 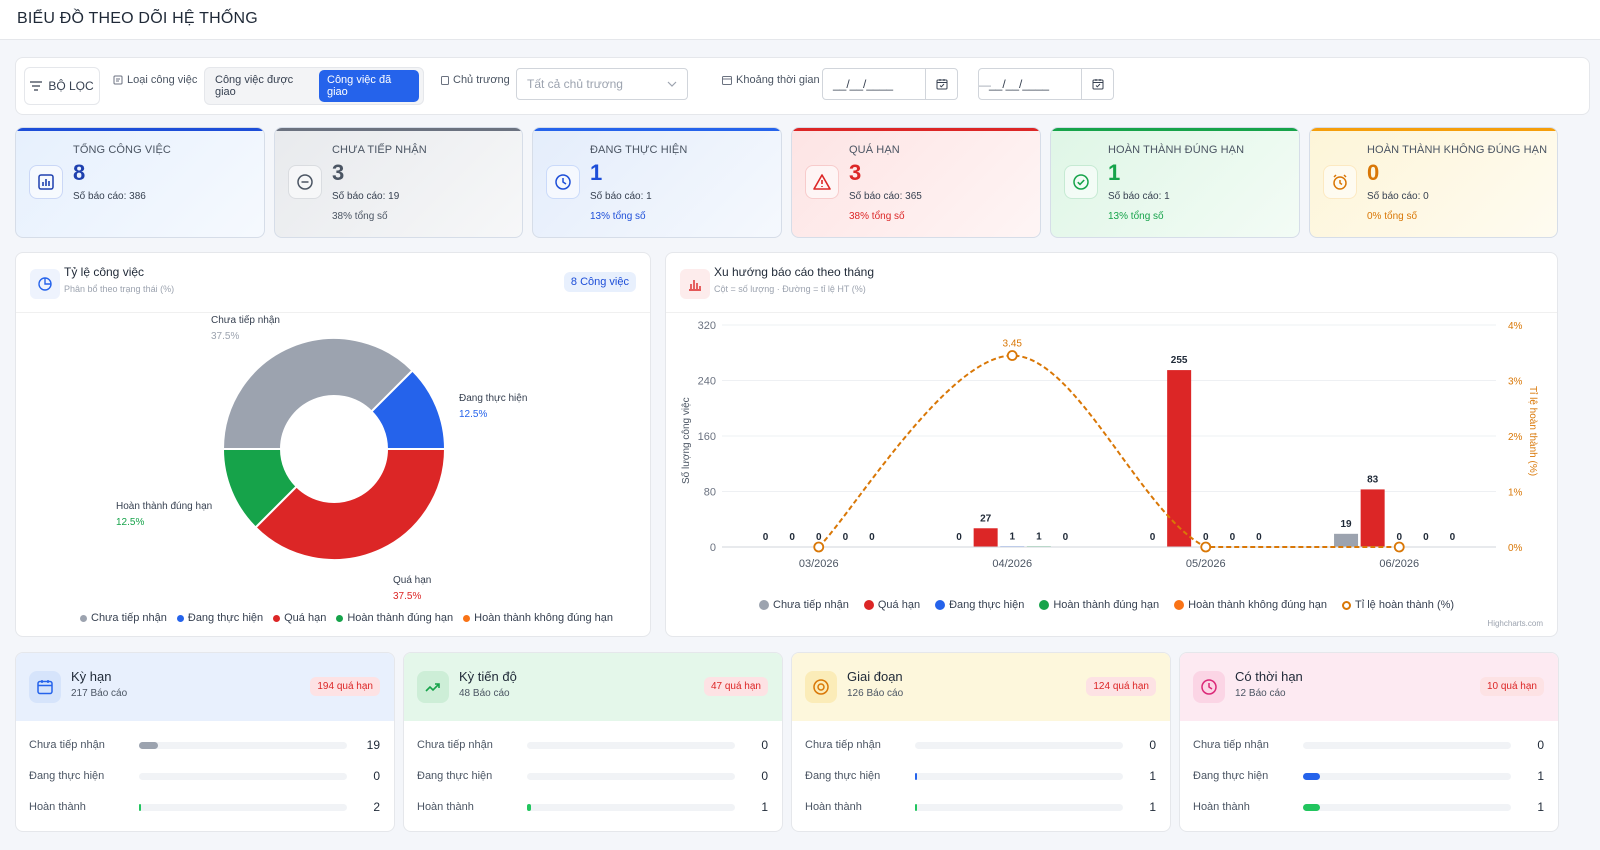 What do you see at coordinates (314, 86) in the screenshot?
I see `task-type-toggle: Công việc được giao Công việc đã giao` at bounding box center [314, 86].